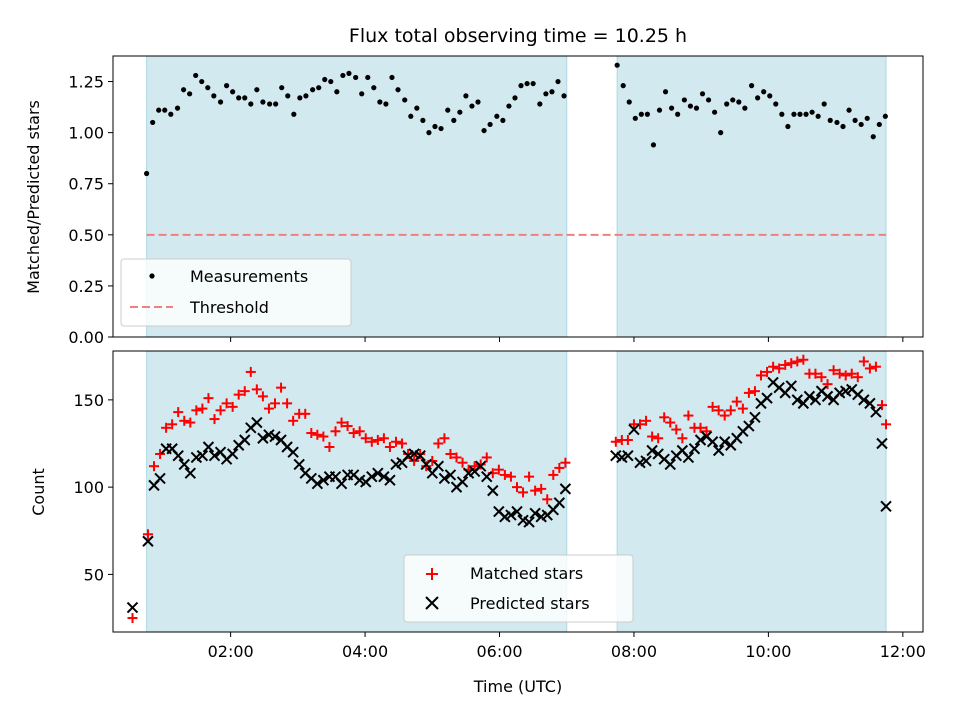 This screenshot has height=720, width=960. What do you see at coordinates (236, 292) in the screenshot?
I see `top-legend-box` at bounding box center [236, 292].